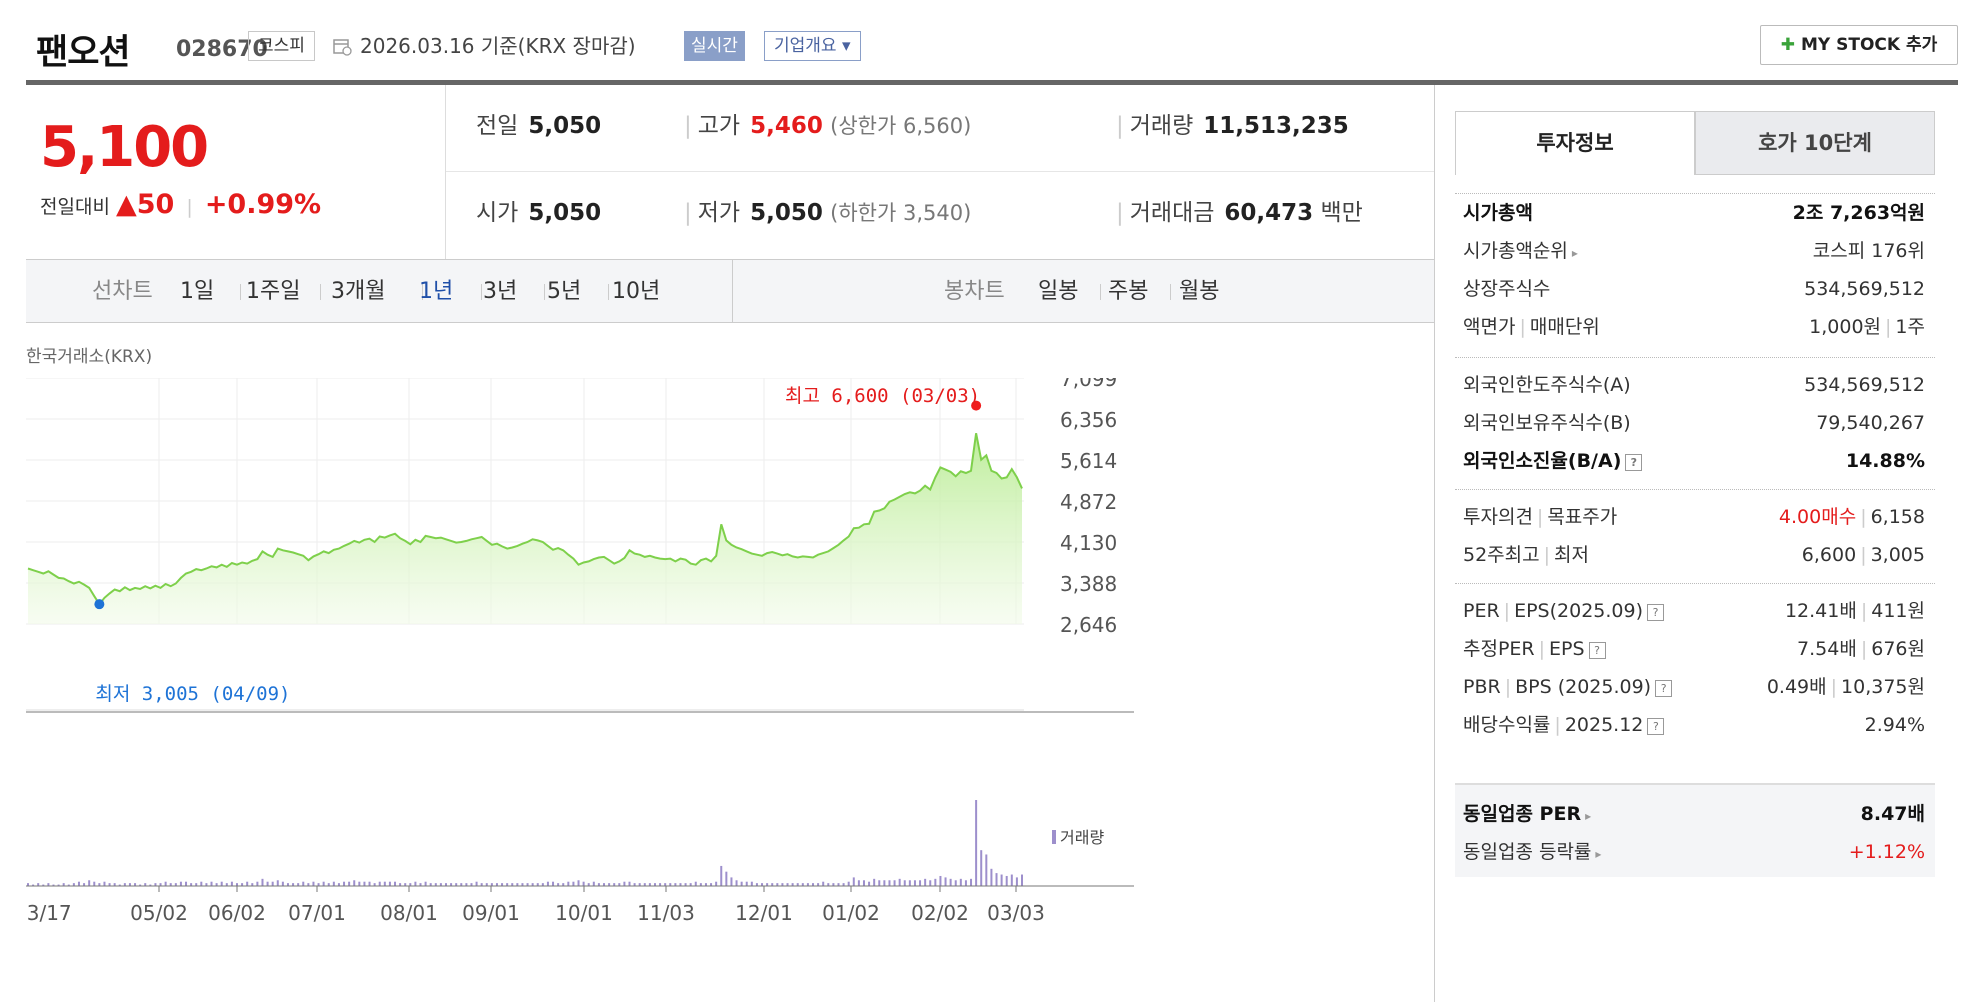  Describe the element at coordinates (358, 291) in the screenshot. I see `tab-3m: 3개월` at that location.